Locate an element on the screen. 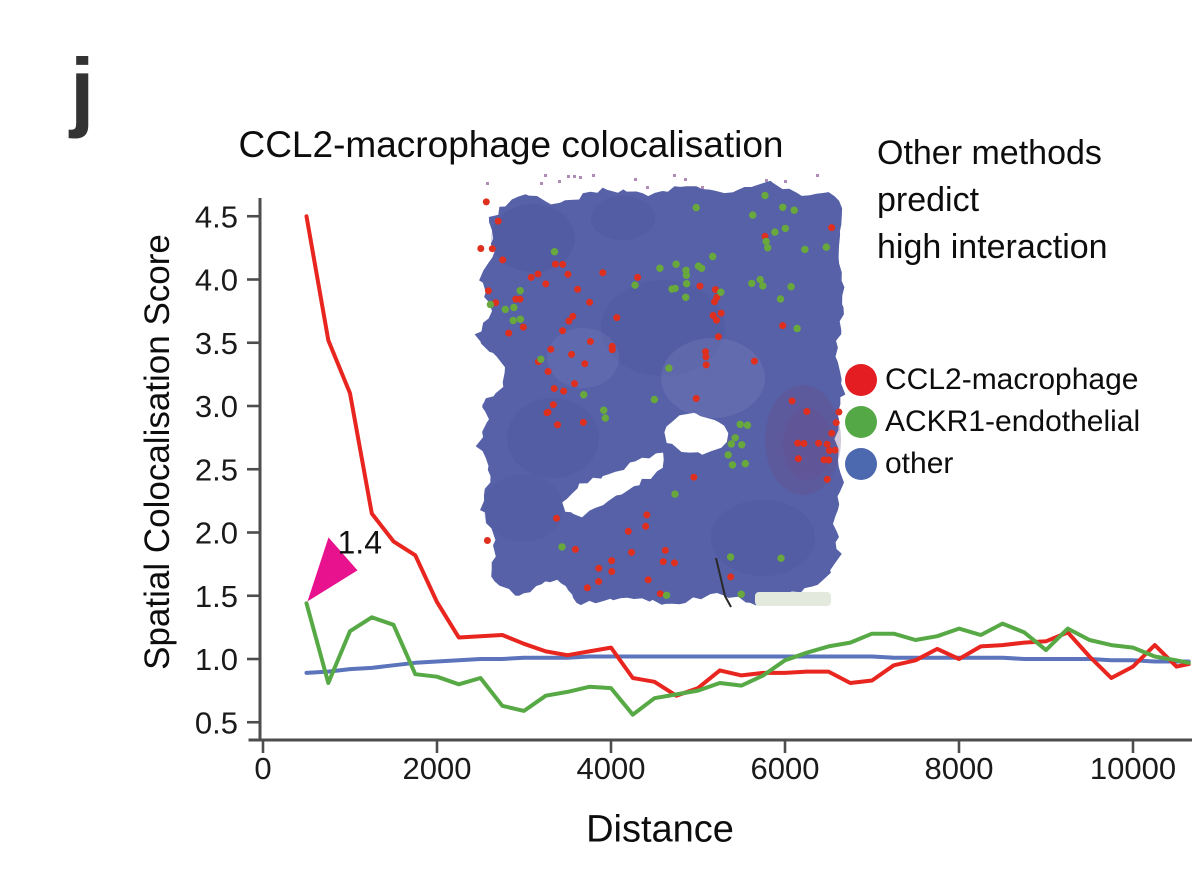 Image resolution: width=1192 pixels, height=889 pixels. y-tick-label: 4.5 is located at coordinates (216, 216).